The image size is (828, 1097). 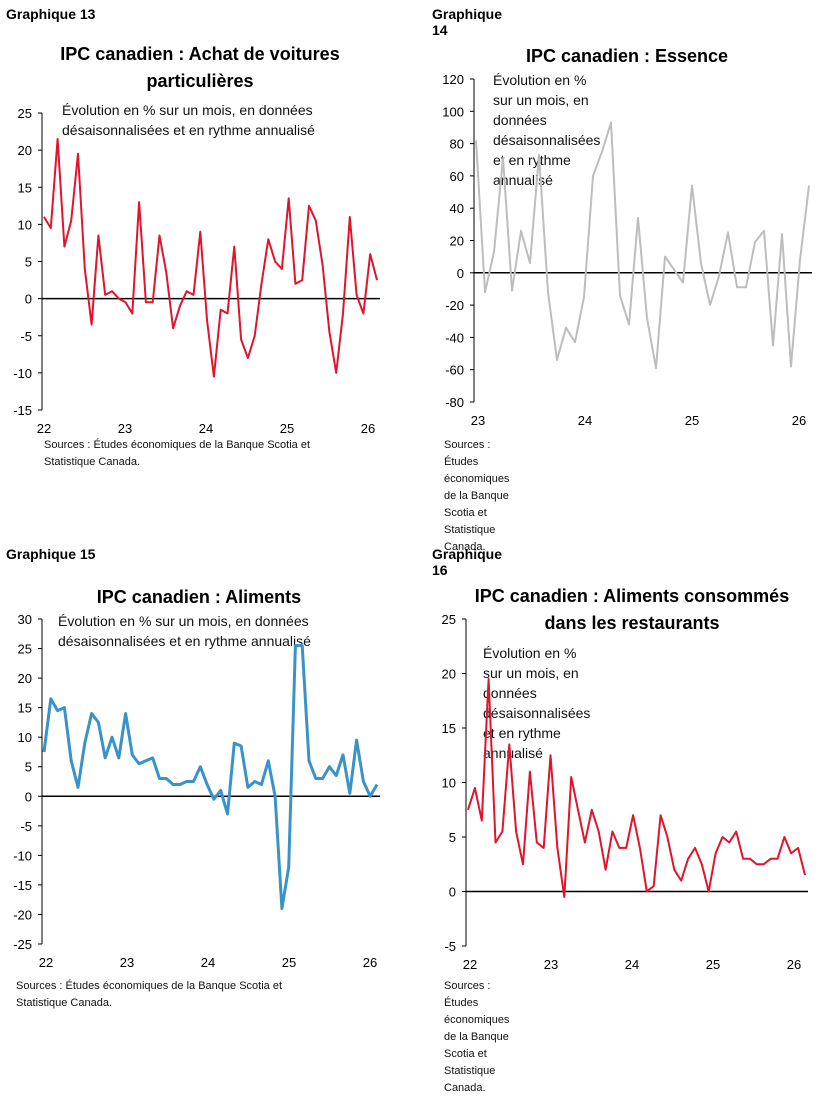 I want to click on y-tick-label: -60, so click(x=454, y=370).